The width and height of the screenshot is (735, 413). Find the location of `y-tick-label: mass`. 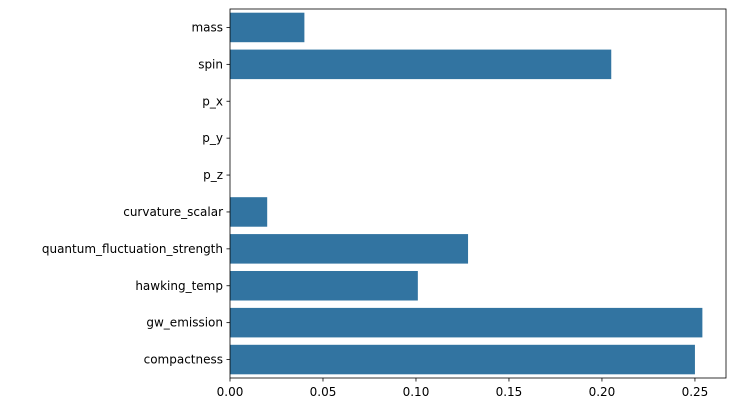

y-tick-label: mass is located at coordinates (207, 27).